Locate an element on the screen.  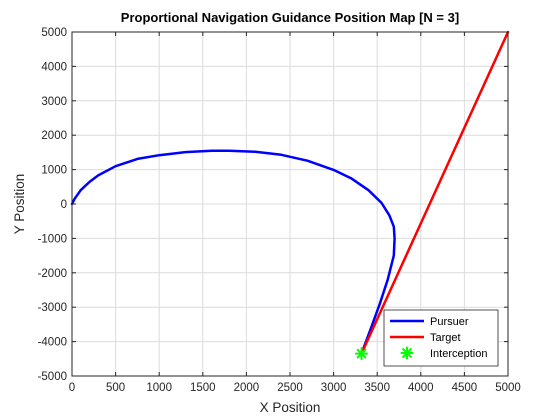
x-tick-label: 2000 is located at coordinates (247, 388).